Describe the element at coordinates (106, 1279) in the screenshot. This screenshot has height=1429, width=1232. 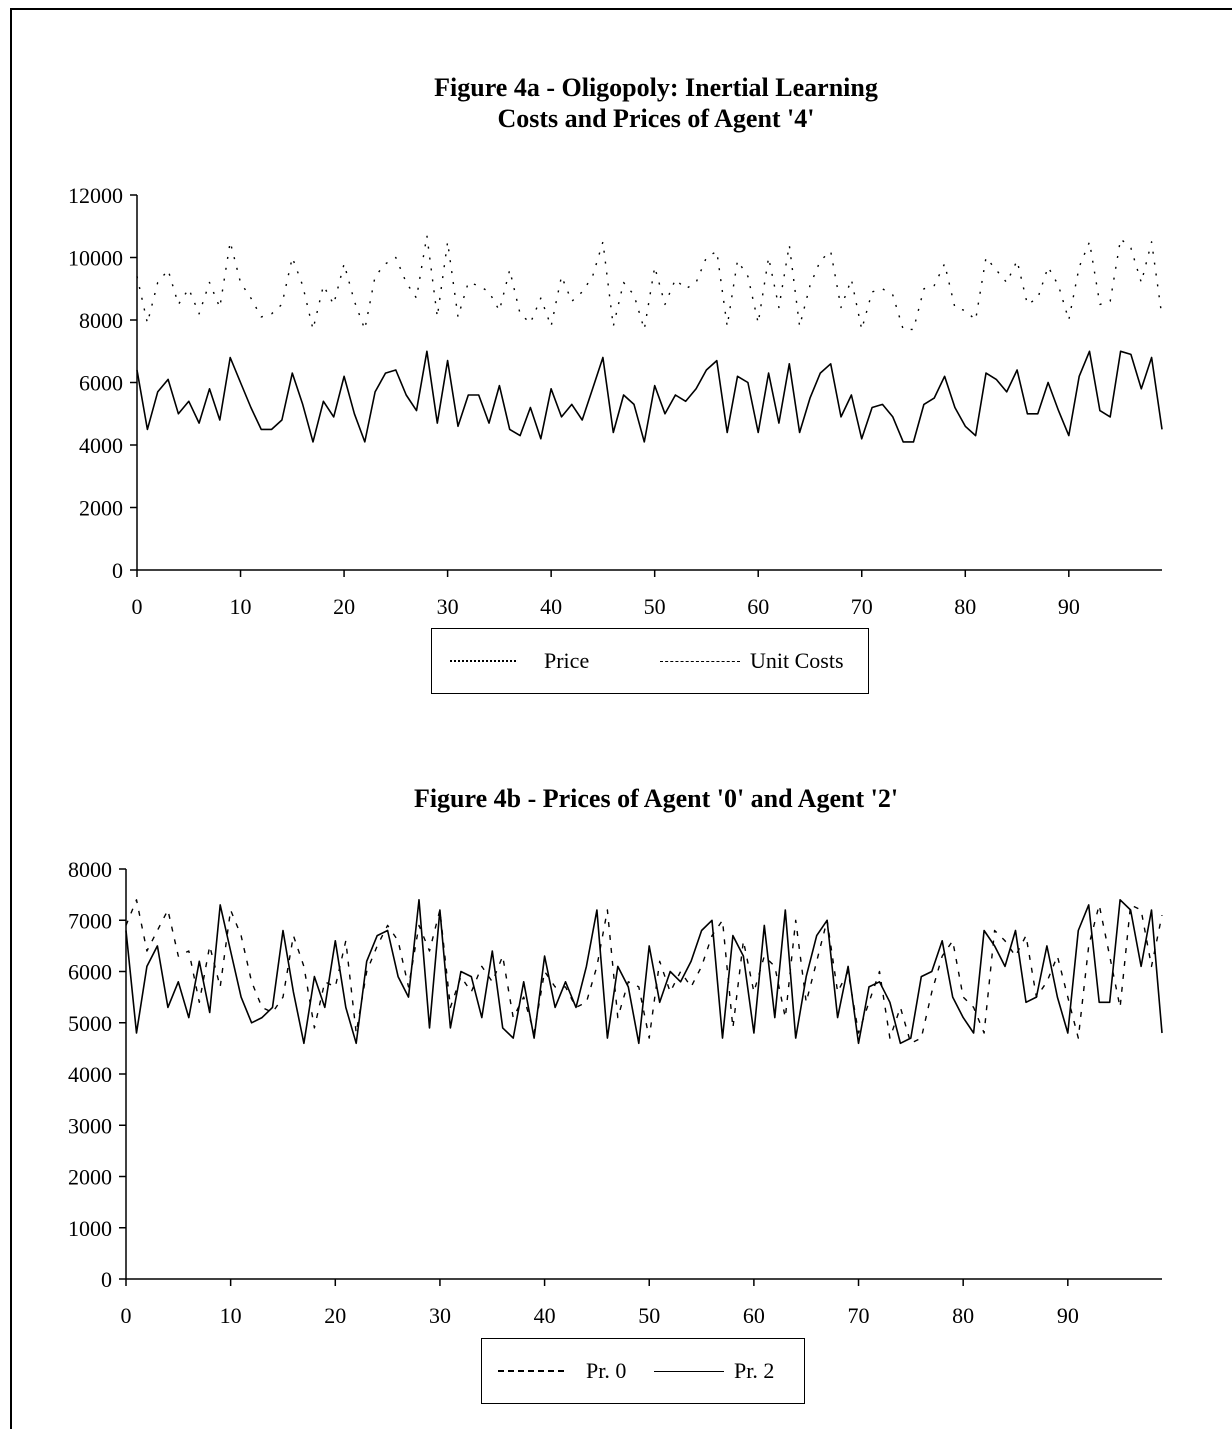
I see `fig4b-y-tick-label: 0` at that location.